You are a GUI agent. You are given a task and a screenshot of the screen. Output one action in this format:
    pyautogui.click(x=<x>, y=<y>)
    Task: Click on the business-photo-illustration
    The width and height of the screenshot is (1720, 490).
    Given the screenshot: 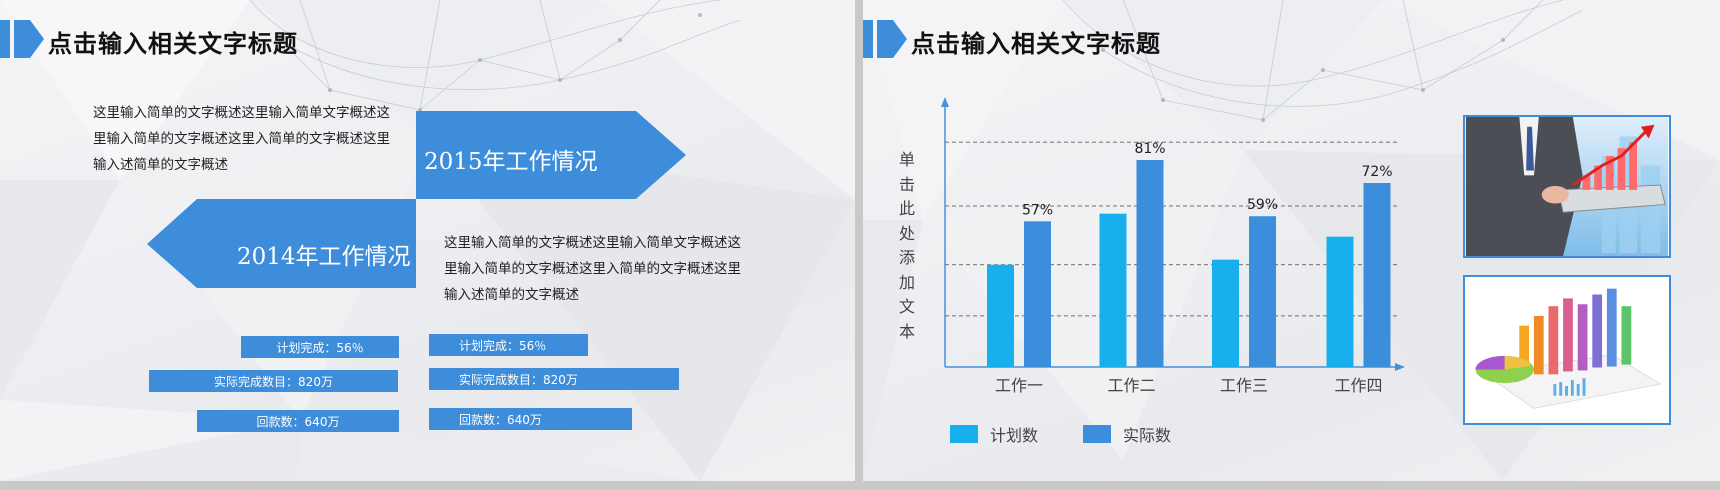 What is the action you would take?
    pyautogui.click(x=1567, y=186)
    